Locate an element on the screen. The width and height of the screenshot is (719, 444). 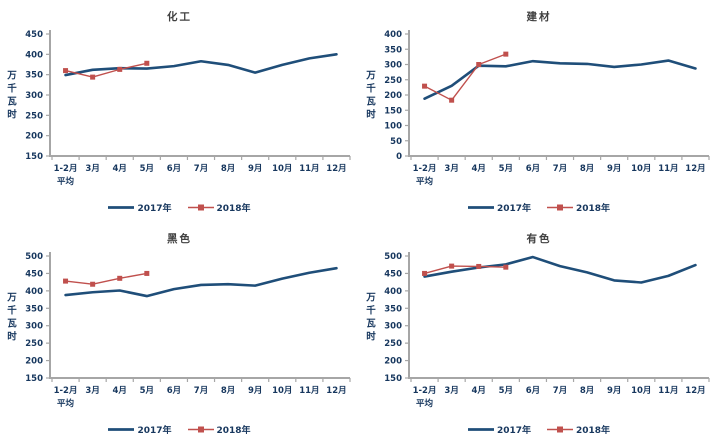
y-axis-title-char: 瓦 is located at coordinates (12, 102).